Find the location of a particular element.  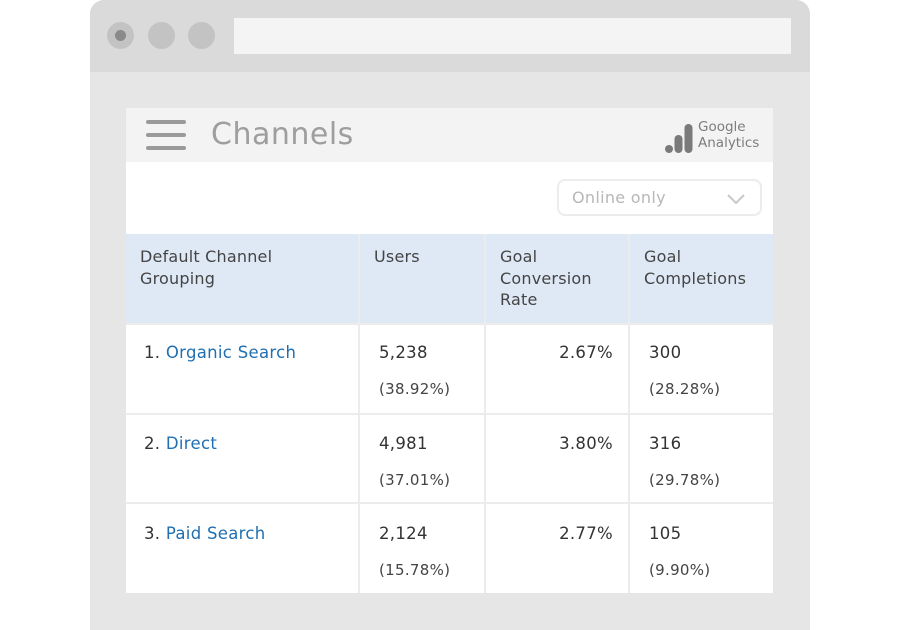

channel-cell: 1. Organic Search is located at coordinates (220, 352).